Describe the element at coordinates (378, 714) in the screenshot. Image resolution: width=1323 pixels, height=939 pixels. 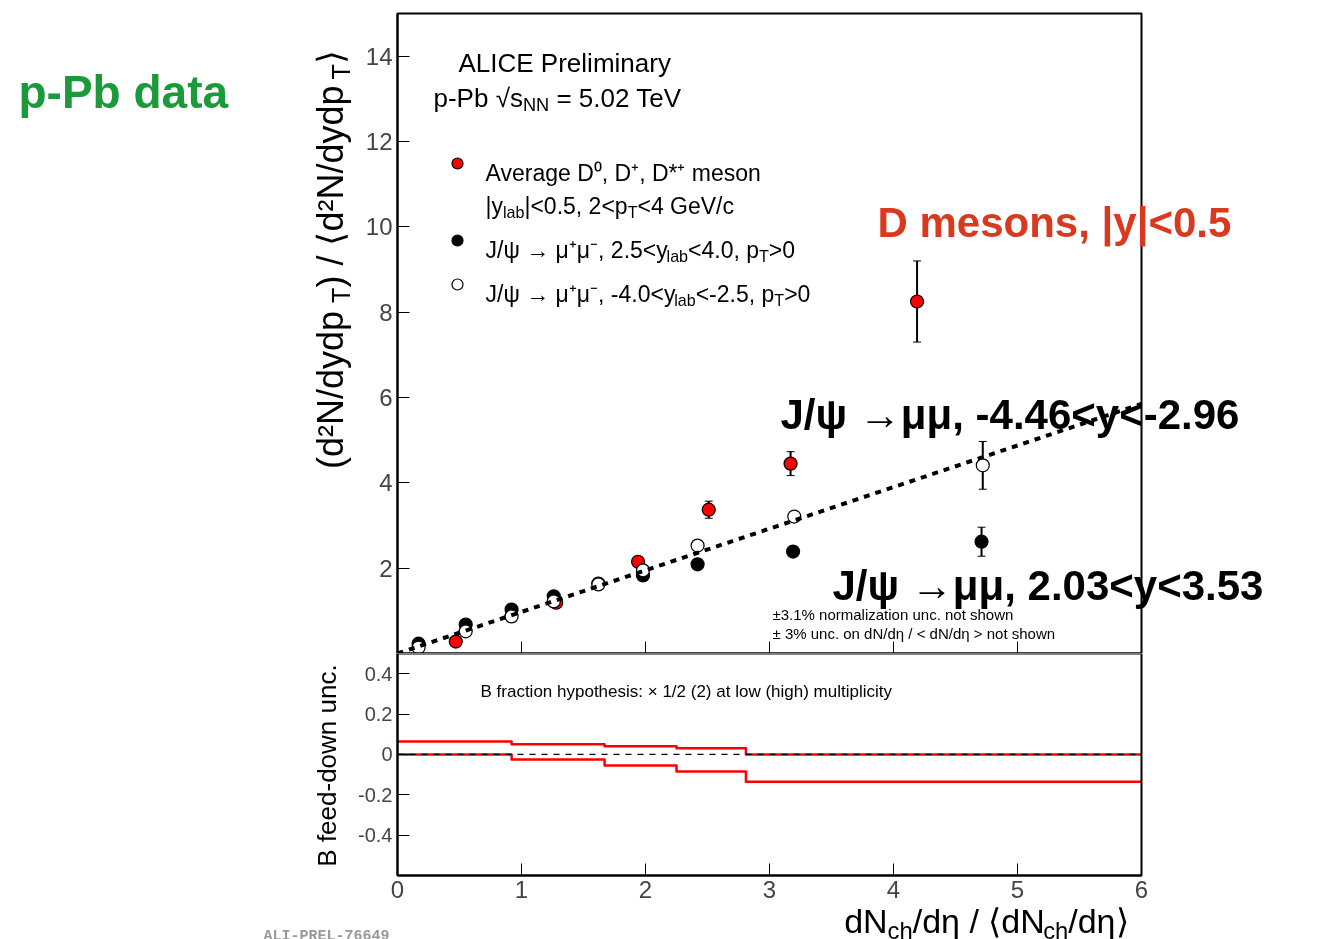
I see `y-tick-label: 0.2` at that location.